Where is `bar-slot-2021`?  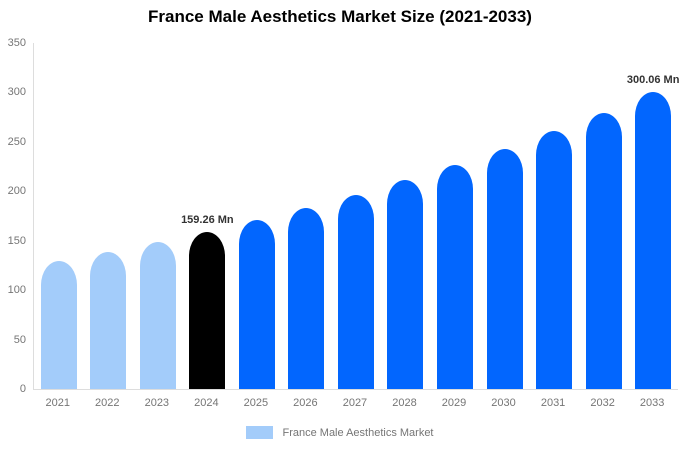
bar-slot-2021 is located at coordinates (59, 216).